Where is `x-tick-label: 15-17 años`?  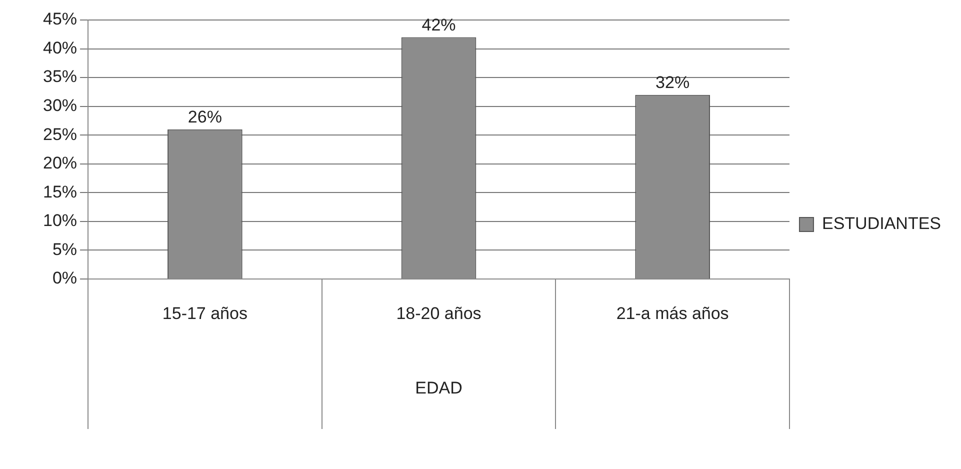
x-tick-label: 15-17 años is located at coordinates (205, 313).